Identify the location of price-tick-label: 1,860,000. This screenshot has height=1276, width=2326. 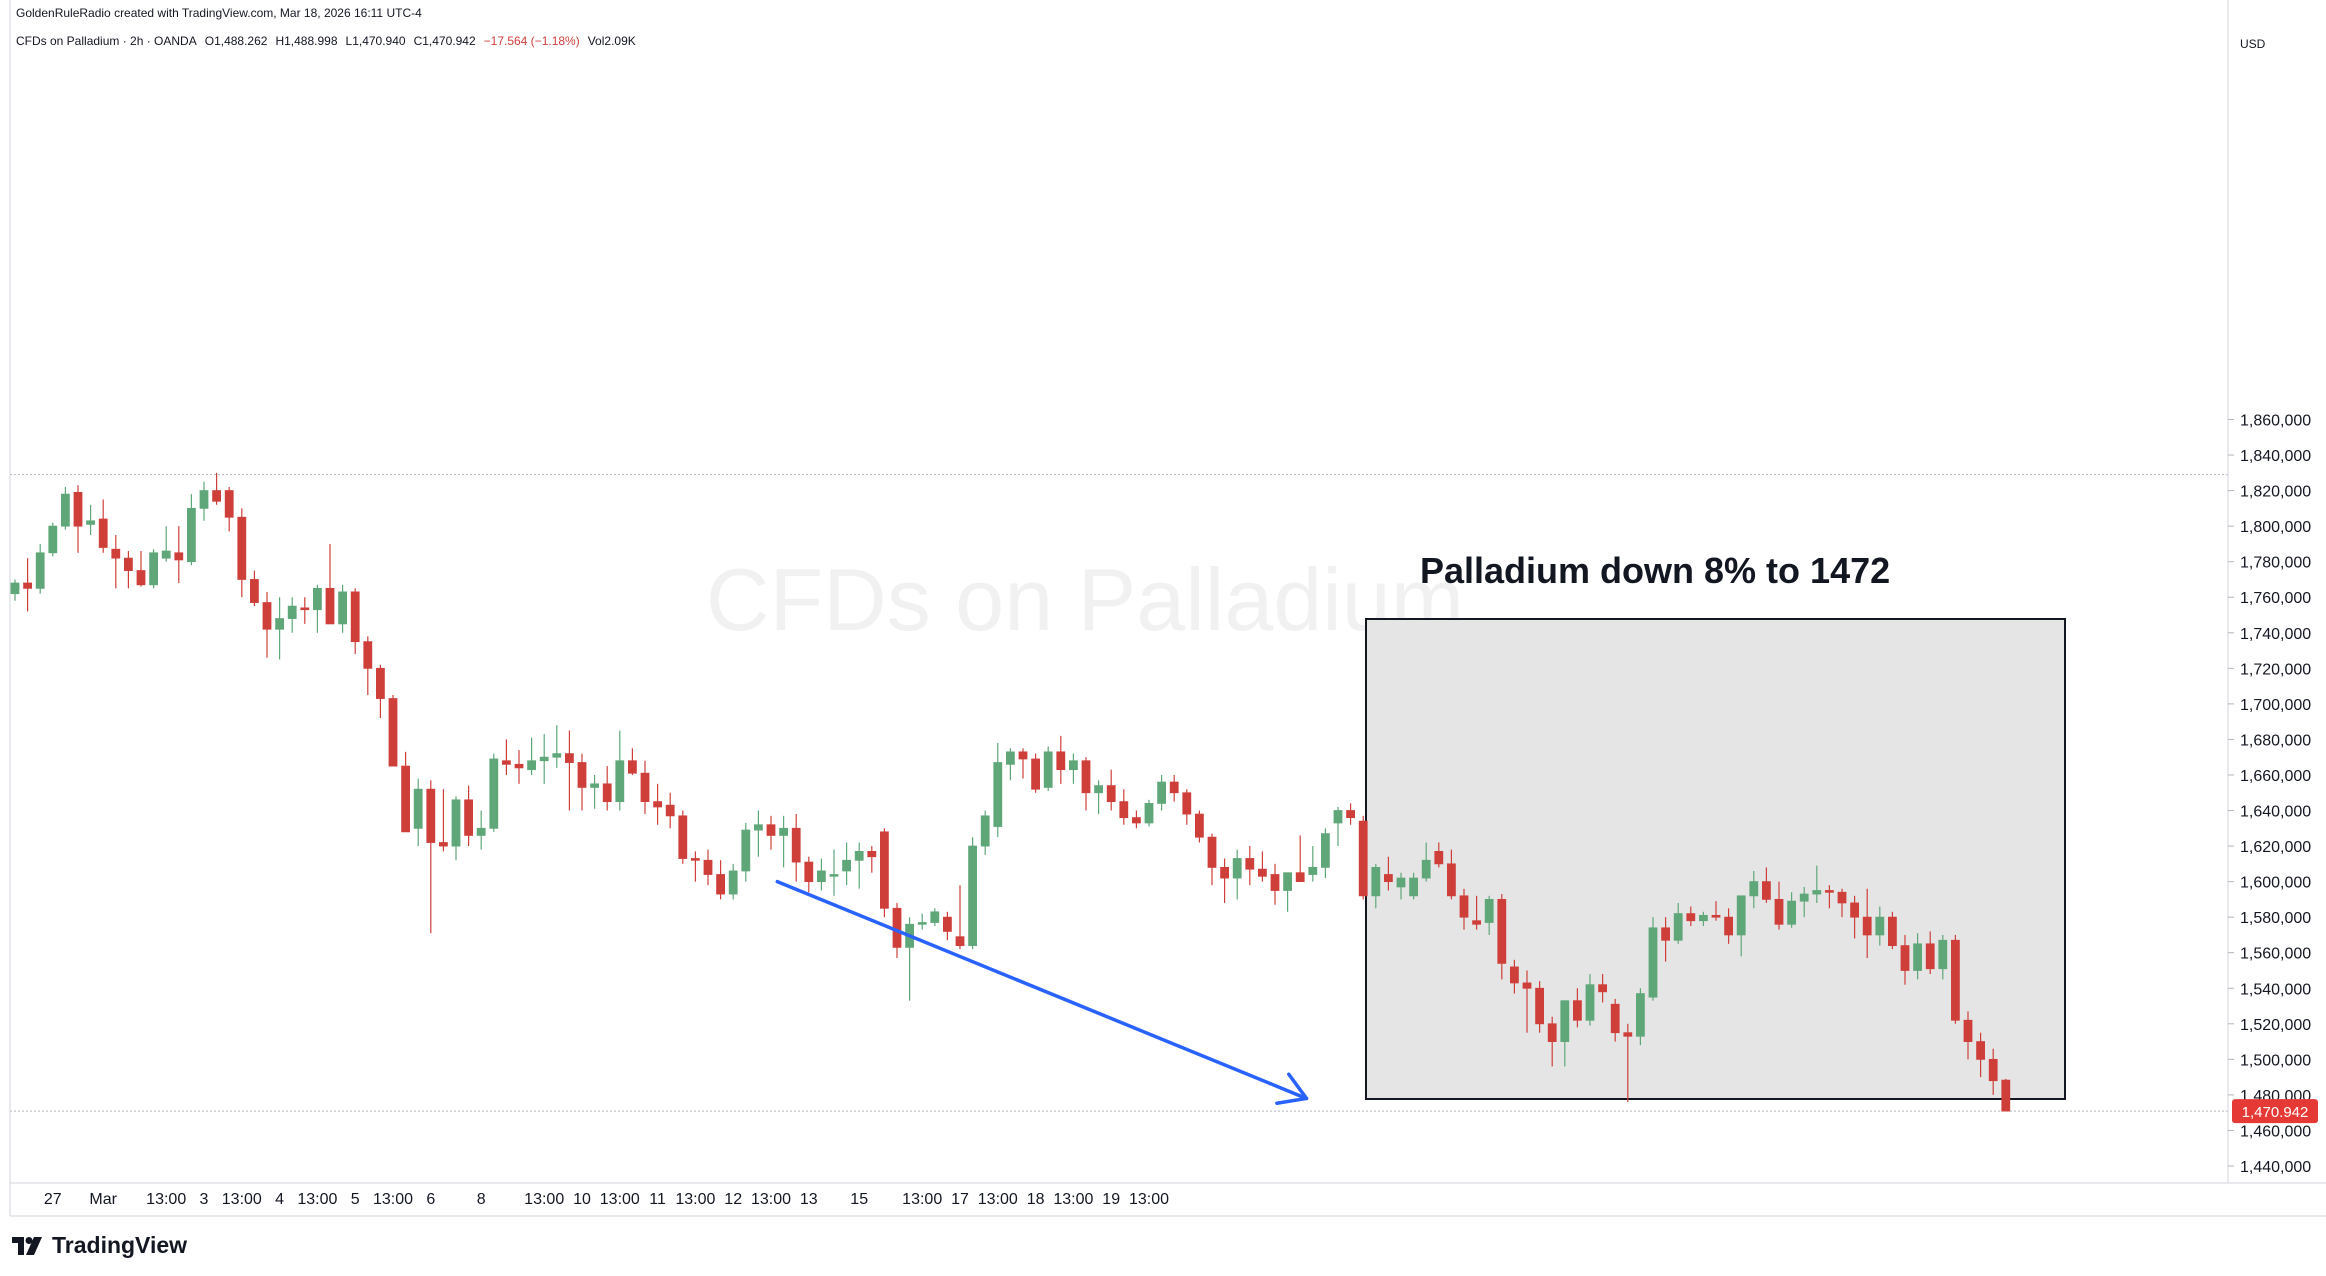
(2275, 420).